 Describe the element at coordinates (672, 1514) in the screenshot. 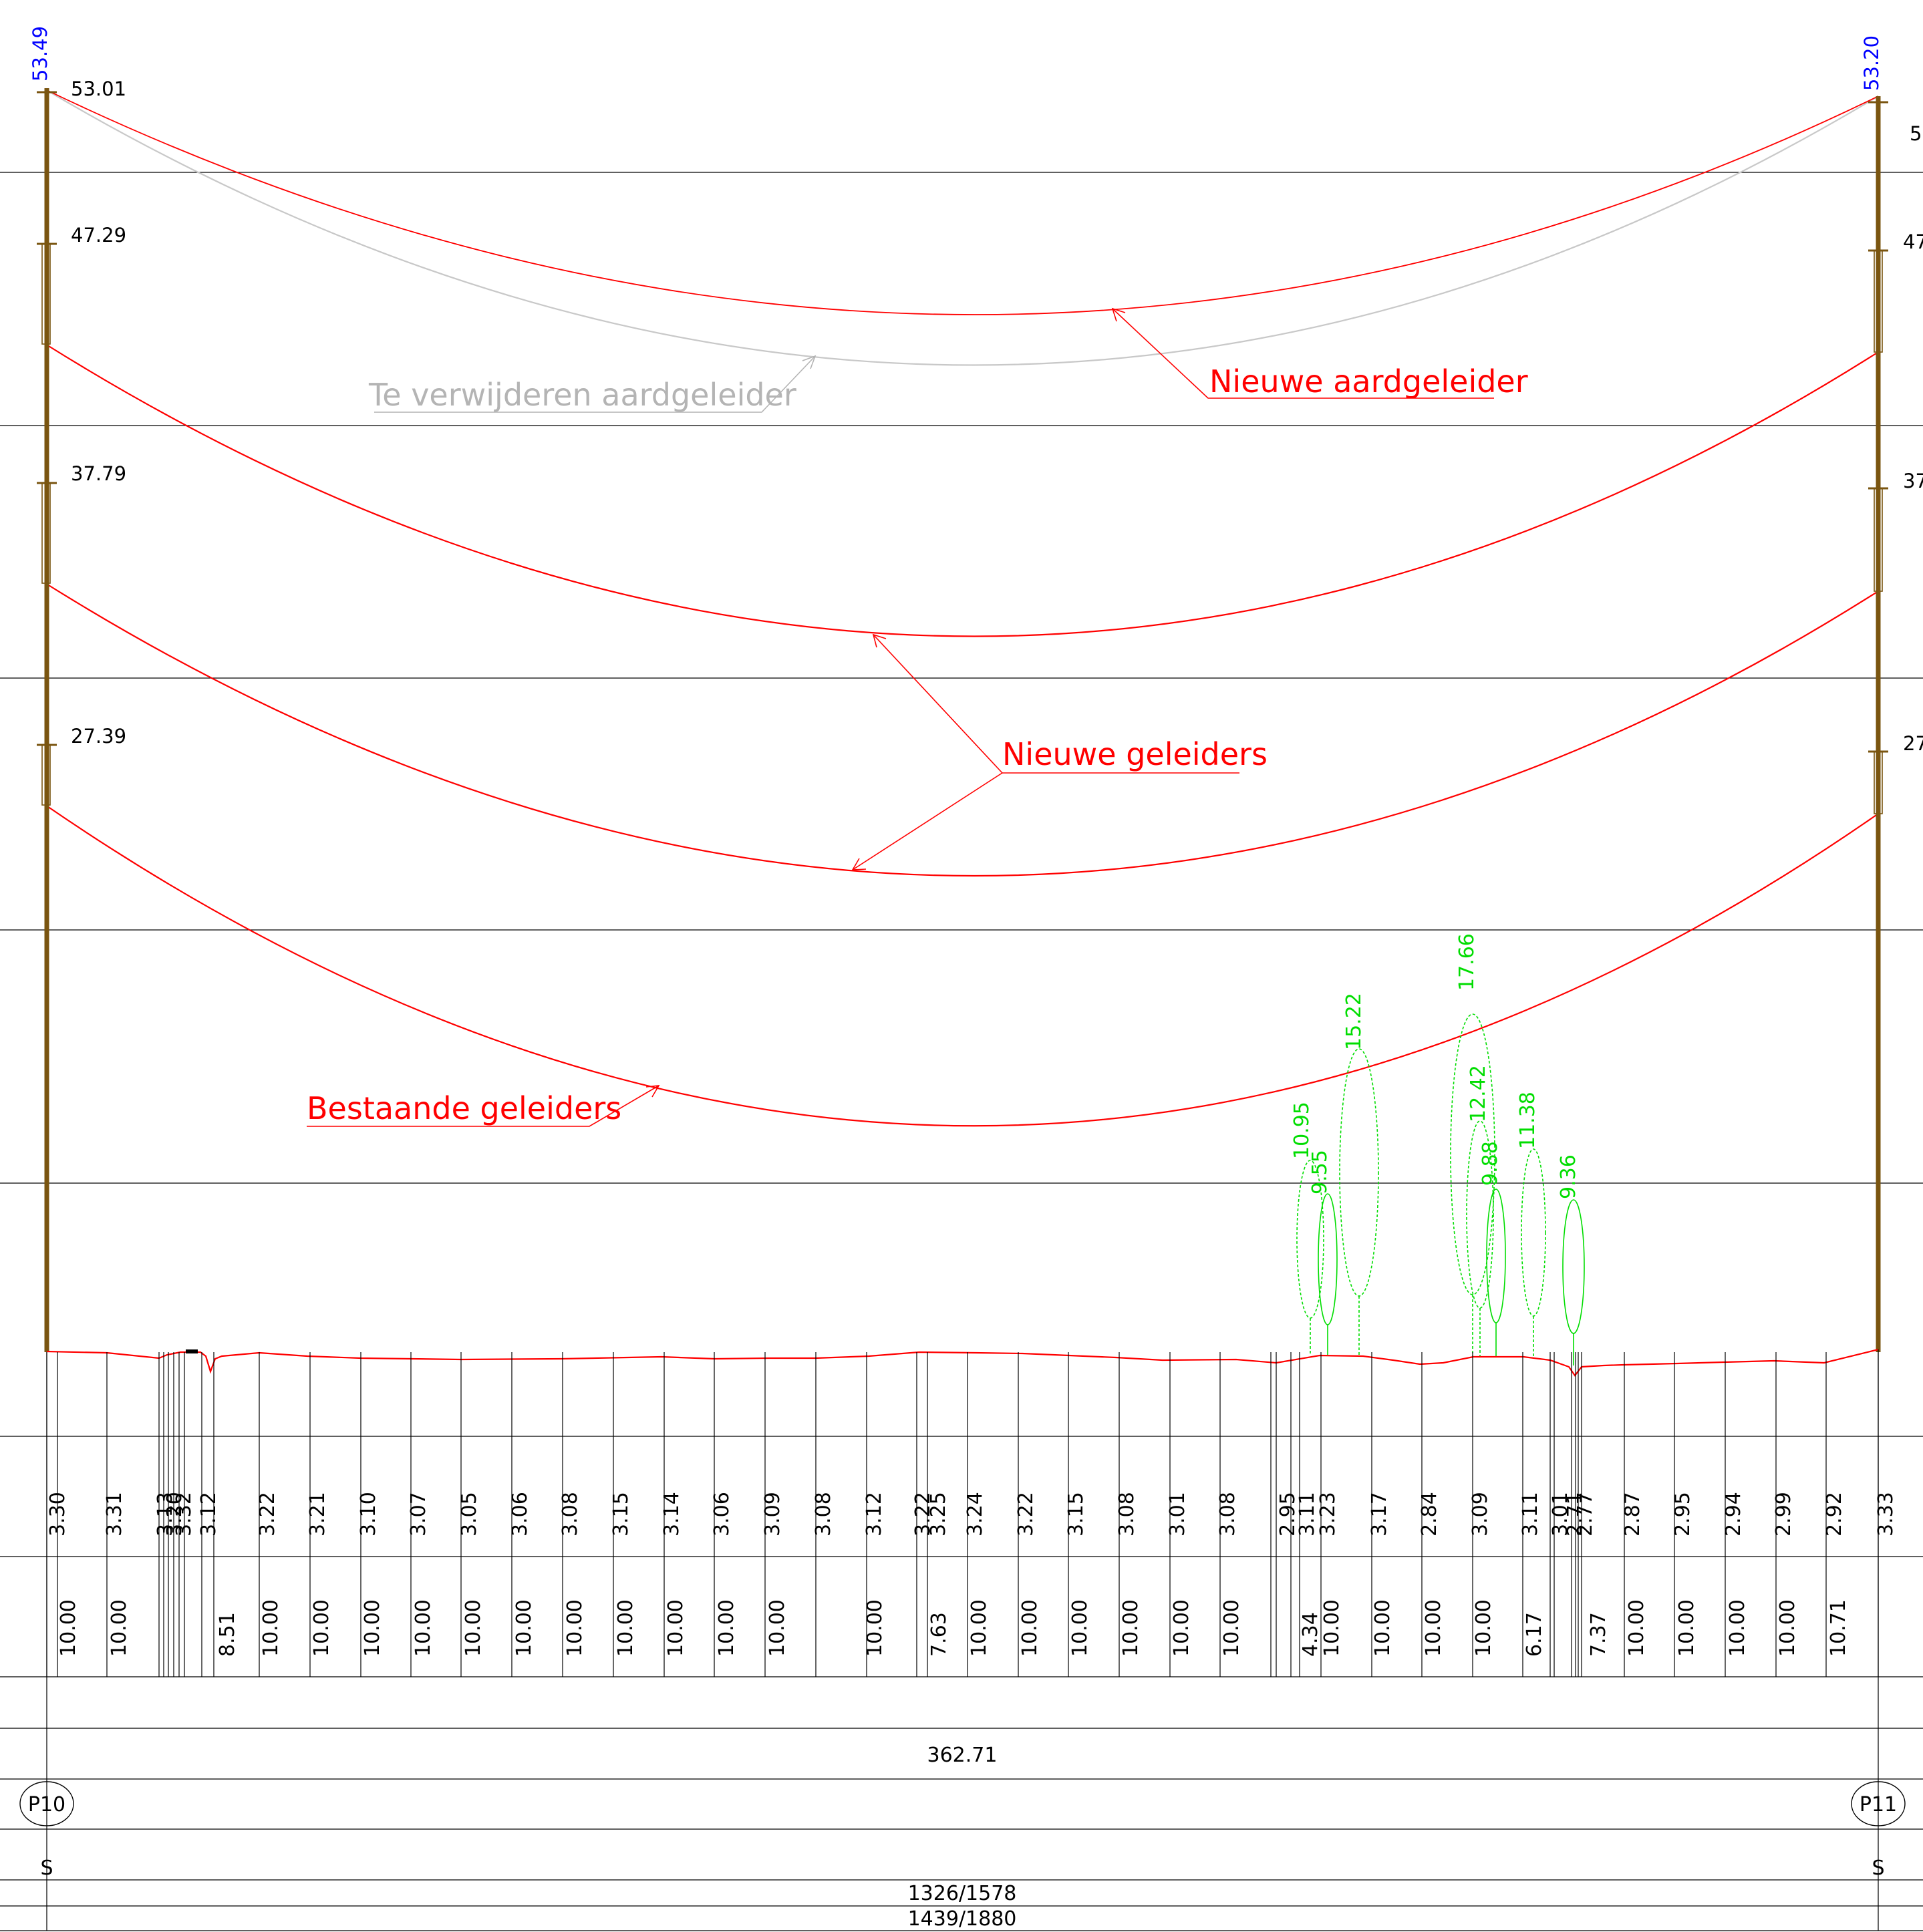

I see `ground-height-label: 3.14` at that location.